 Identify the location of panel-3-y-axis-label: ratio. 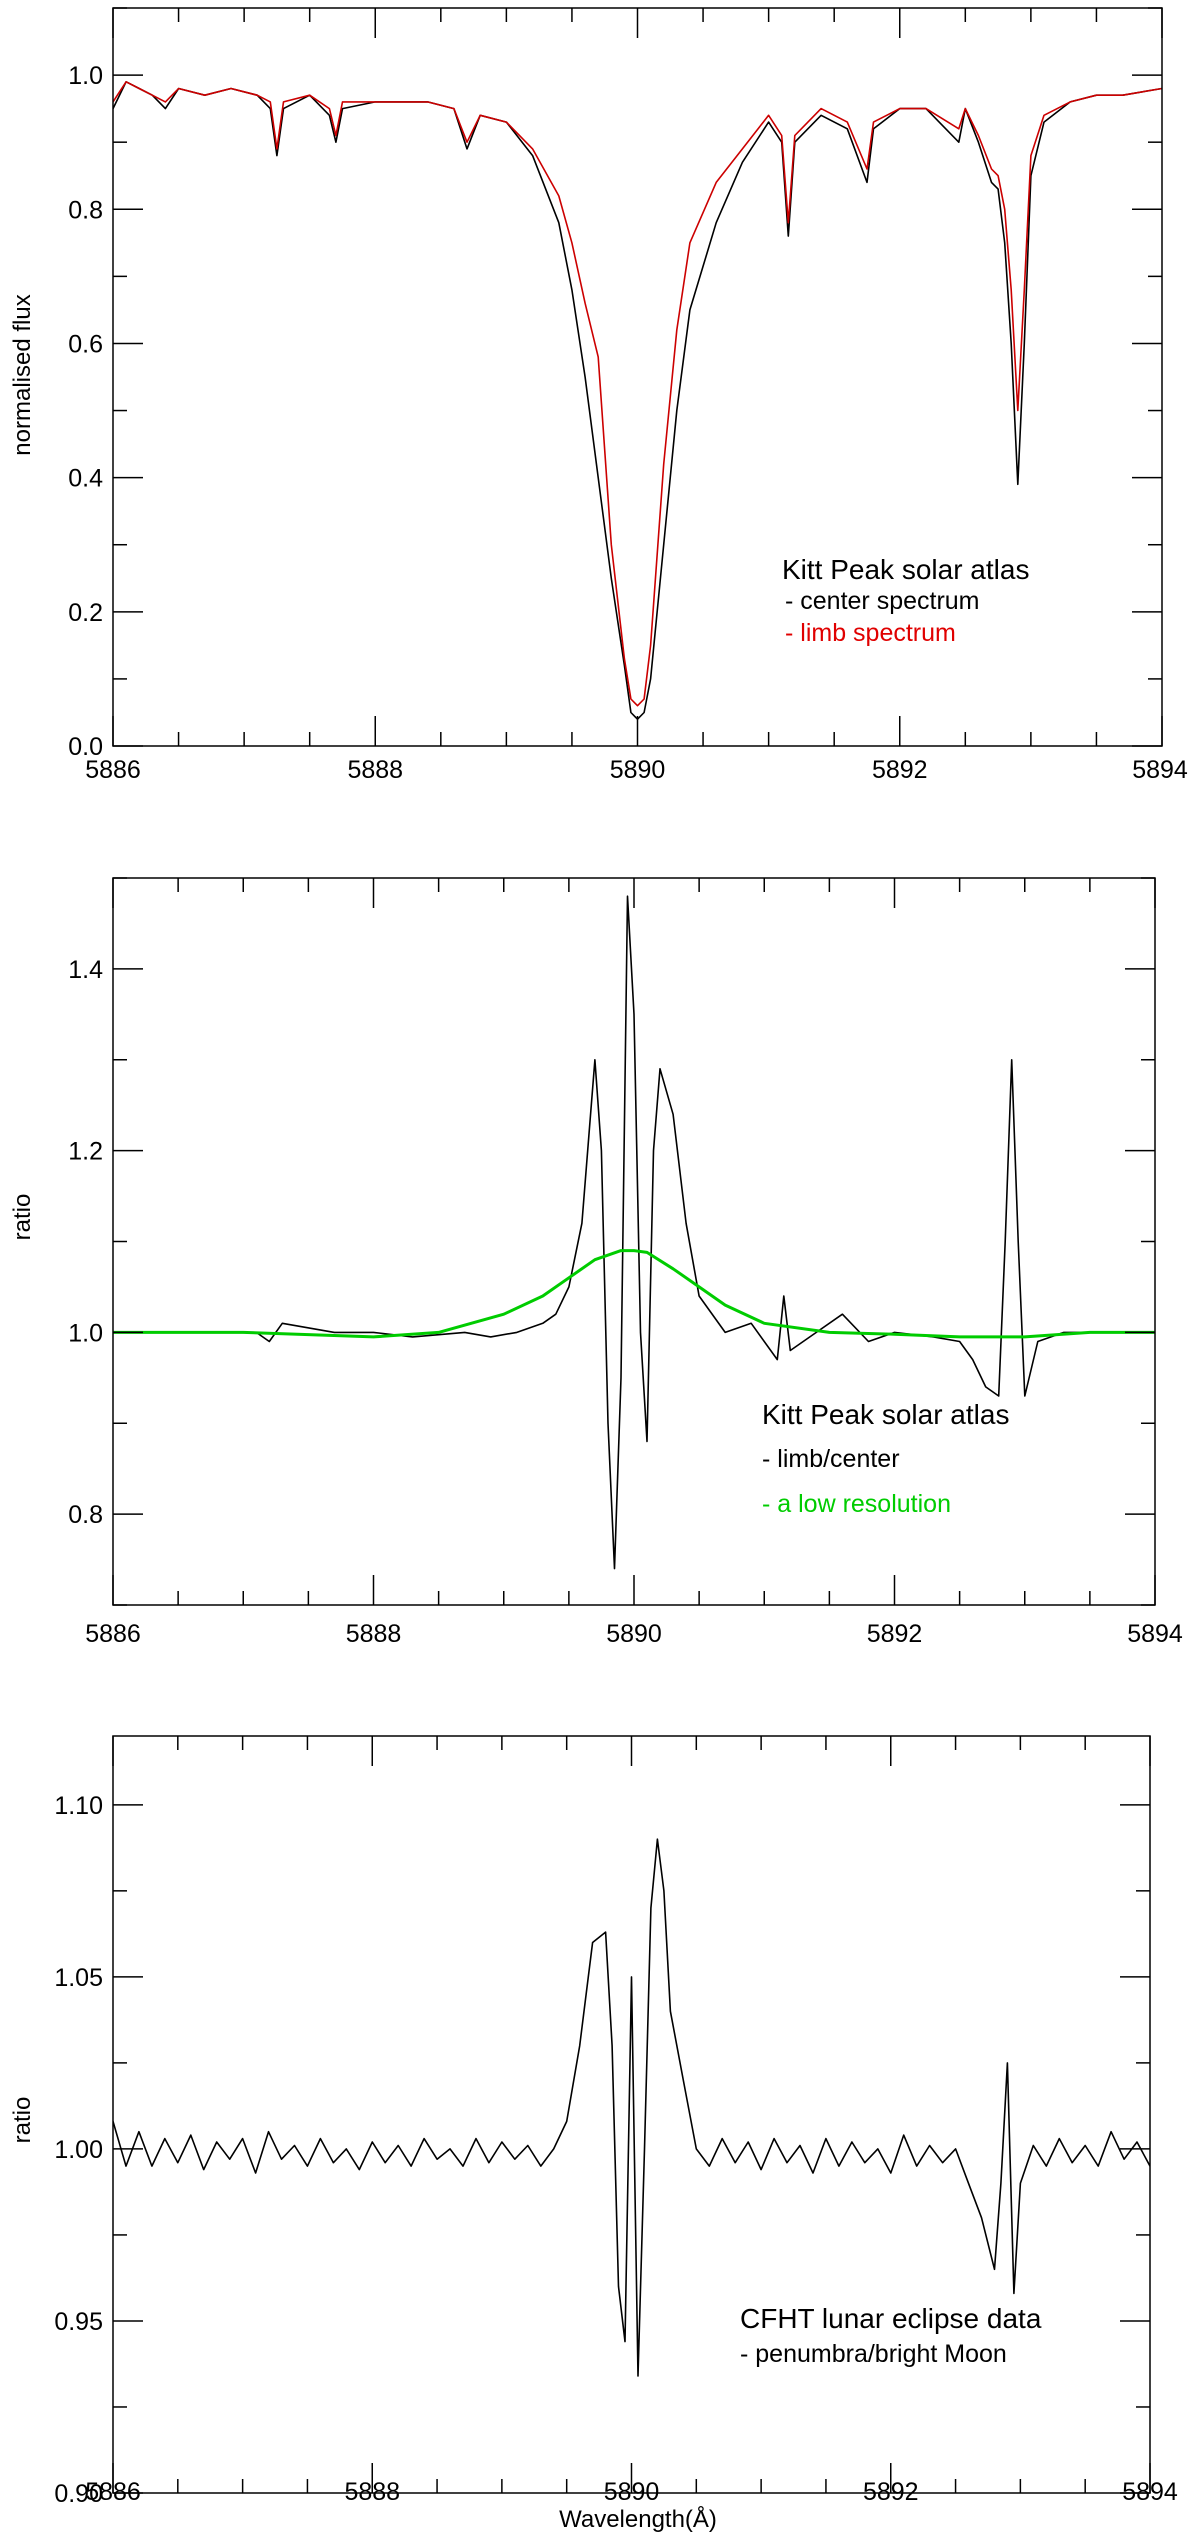
(22, 2120).